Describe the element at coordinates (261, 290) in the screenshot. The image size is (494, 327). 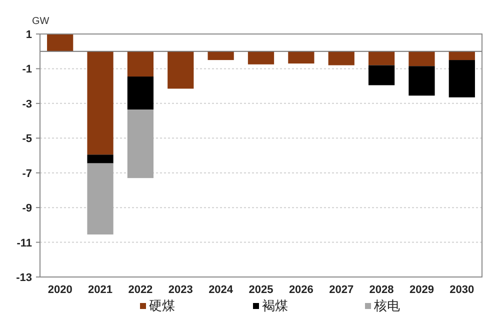
I see `x-tick-label: 2025` at that location.